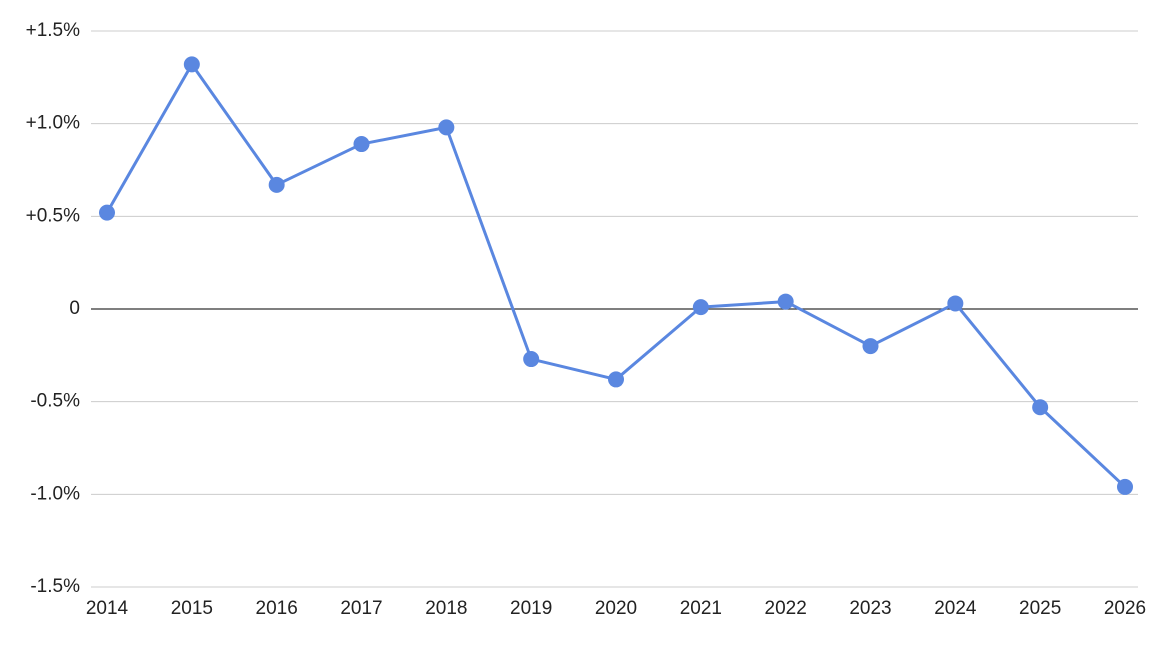 The image size is (1163, 654). I want to click on x-tick-label: 2018, so click(446, 608).